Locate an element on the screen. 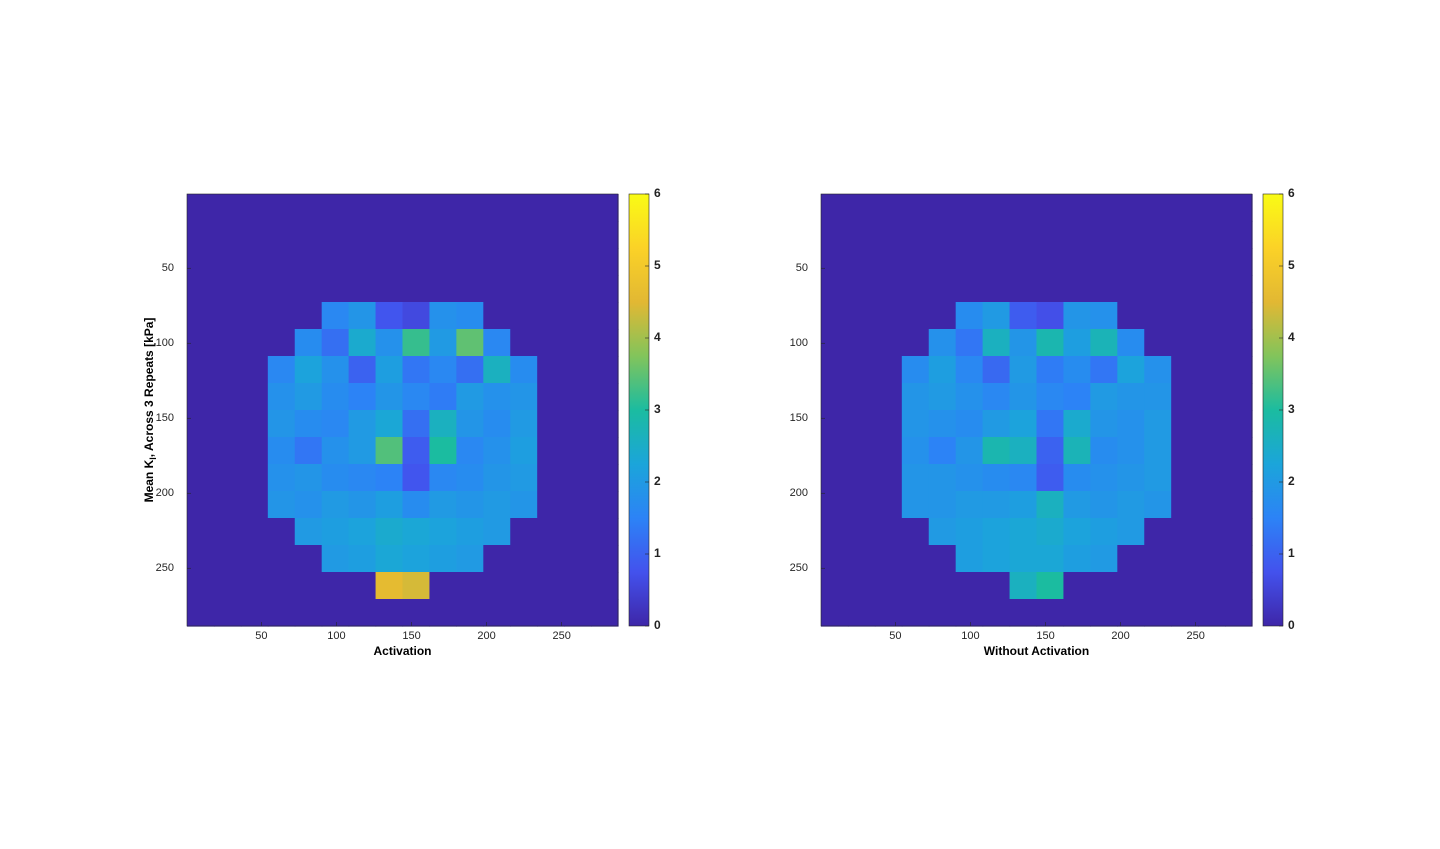 This screenshot has width=1440, height=849. y-axis-label-part: l is located at coordinates (153, 458).